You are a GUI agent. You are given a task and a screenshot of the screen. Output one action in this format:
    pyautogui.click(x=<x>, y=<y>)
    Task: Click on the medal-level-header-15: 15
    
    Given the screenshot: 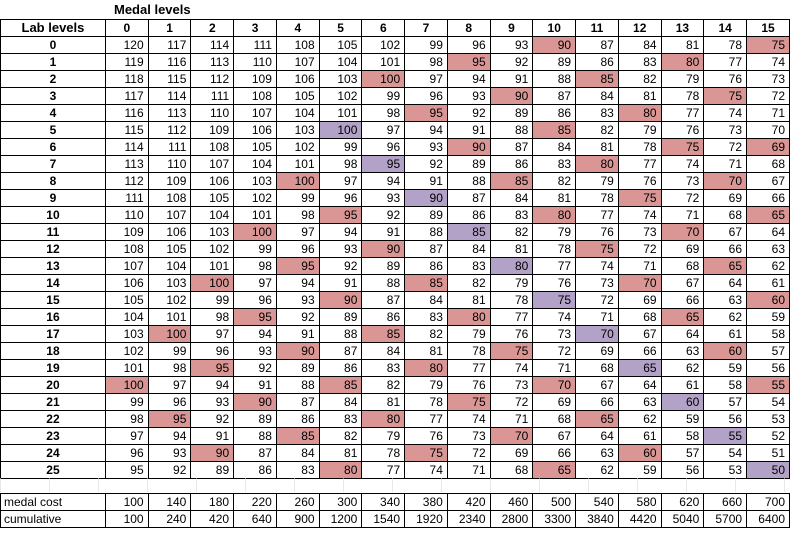 What is the action you would take?
    pyautogui.click(x=768, y=28)
    